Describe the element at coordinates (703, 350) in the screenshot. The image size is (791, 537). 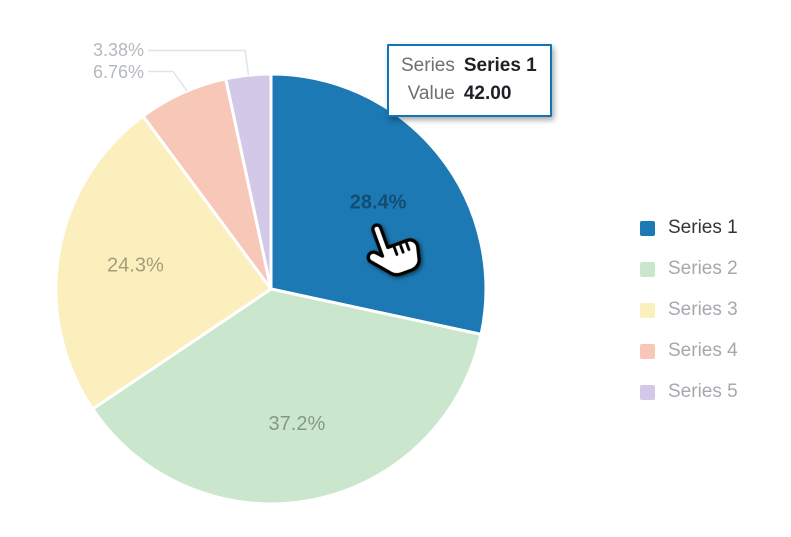
I see `legend-label: Series 4` at that location.